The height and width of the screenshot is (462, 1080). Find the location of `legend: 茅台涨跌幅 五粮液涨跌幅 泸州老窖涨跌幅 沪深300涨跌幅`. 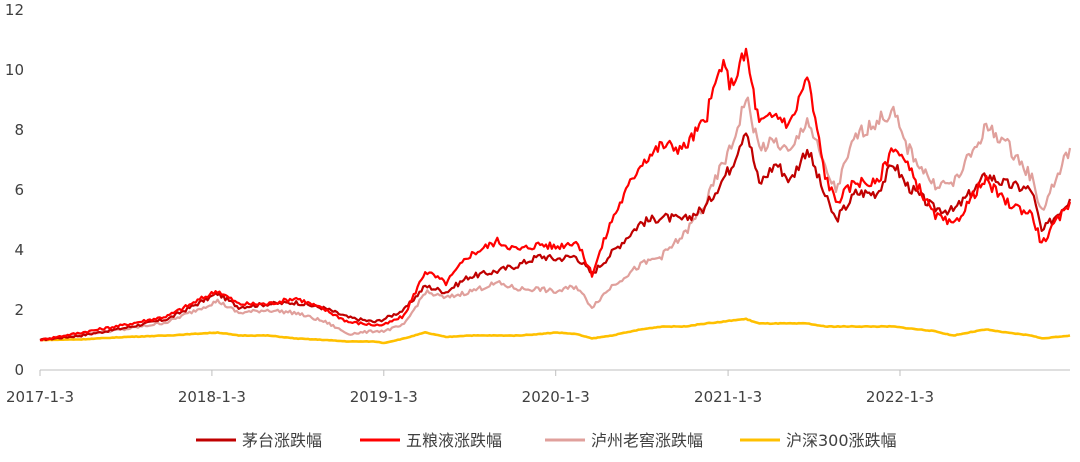

legend: 茅台涨跌幅 五粮液涨跌幅 泸州老窖涨跌幅 沪深300涨跌幅 is located at coordinates (546, 440).